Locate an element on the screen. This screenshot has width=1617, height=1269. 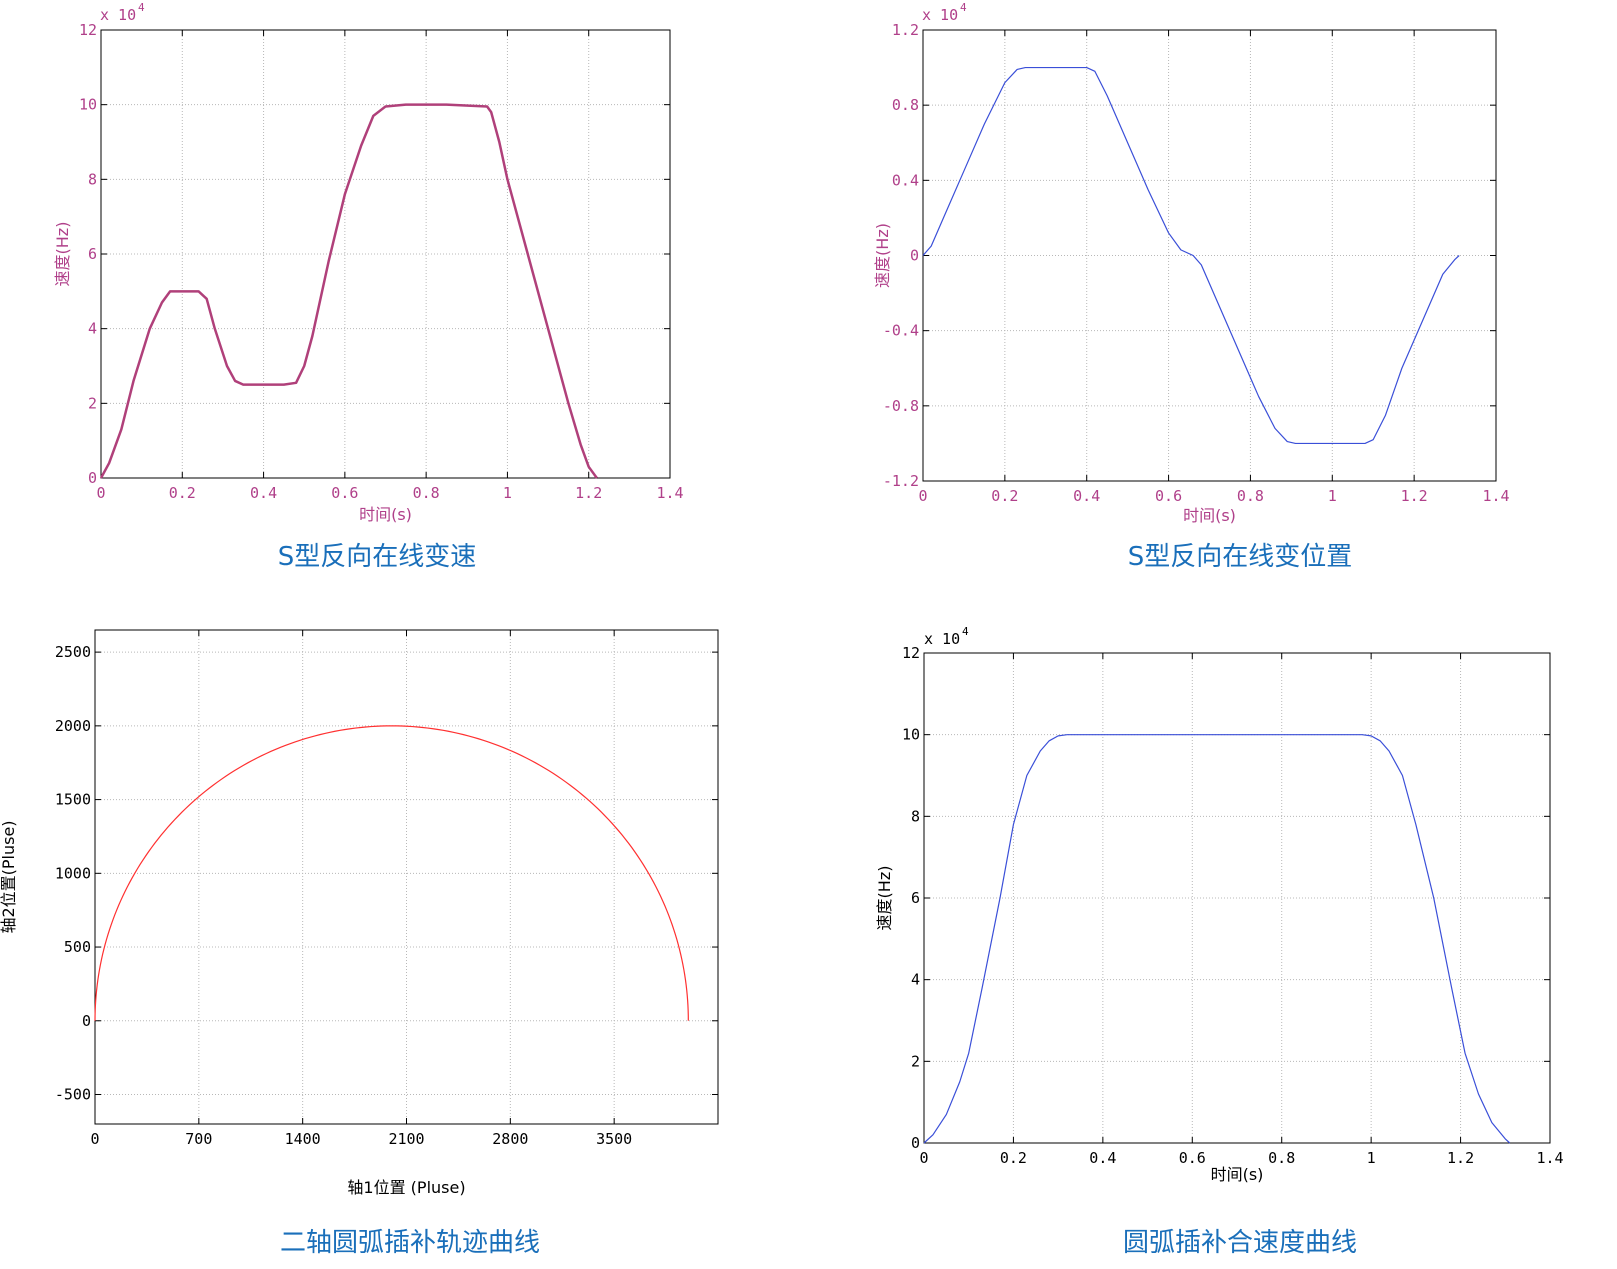
x-tick-label: 700 is located at coordinates (198, 1139).